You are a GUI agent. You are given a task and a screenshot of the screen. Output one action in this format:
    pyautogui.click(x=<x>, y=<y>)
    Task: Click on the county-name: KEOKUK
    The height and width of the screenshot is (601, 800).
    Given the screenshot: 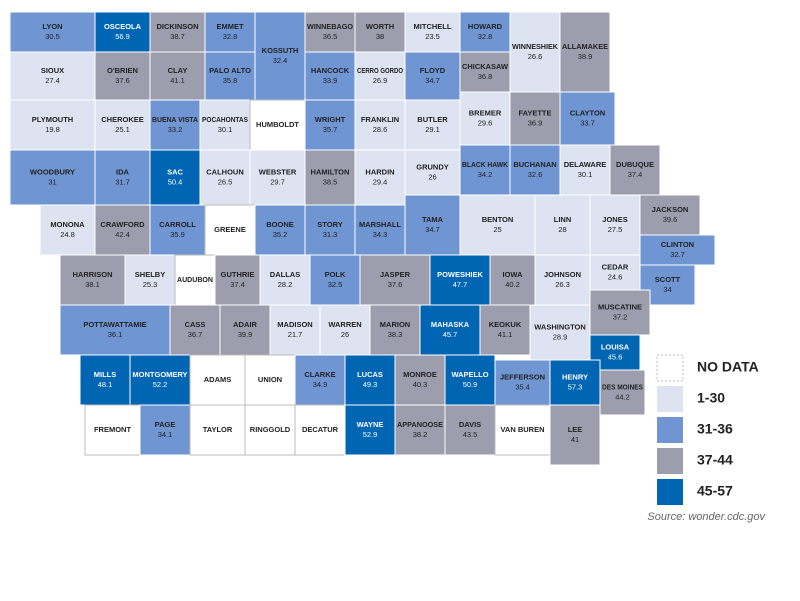 What is the action you would take?
    pyautogui.click(x=505, y=324)
    